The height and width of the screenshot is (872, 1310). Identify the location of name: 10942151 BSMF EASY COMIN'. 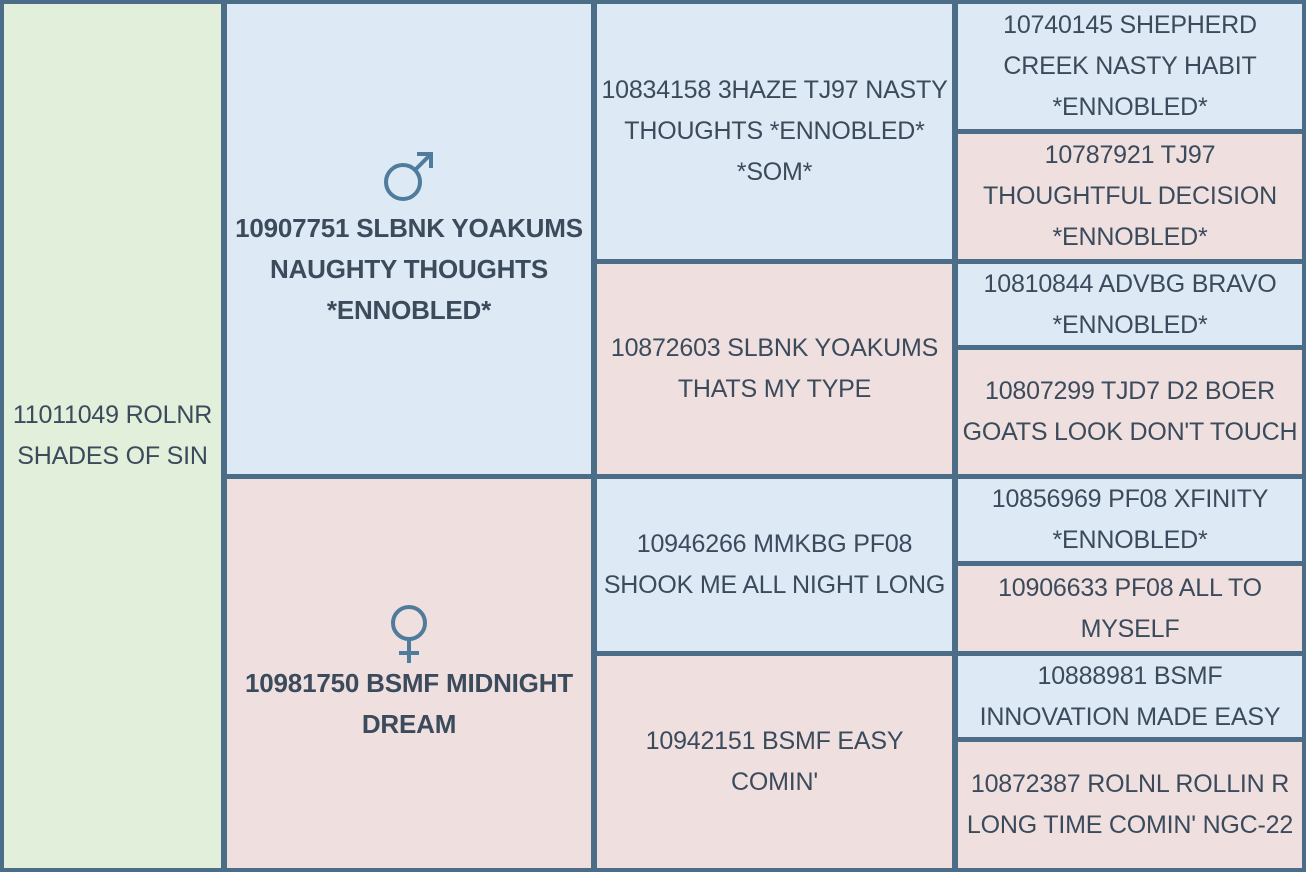
(774, 761).